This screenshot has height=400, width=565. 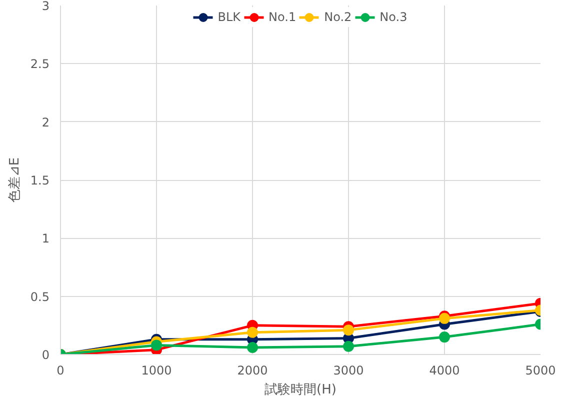 I want to click on x-tick-label: 0, so click(x=60, y=371).